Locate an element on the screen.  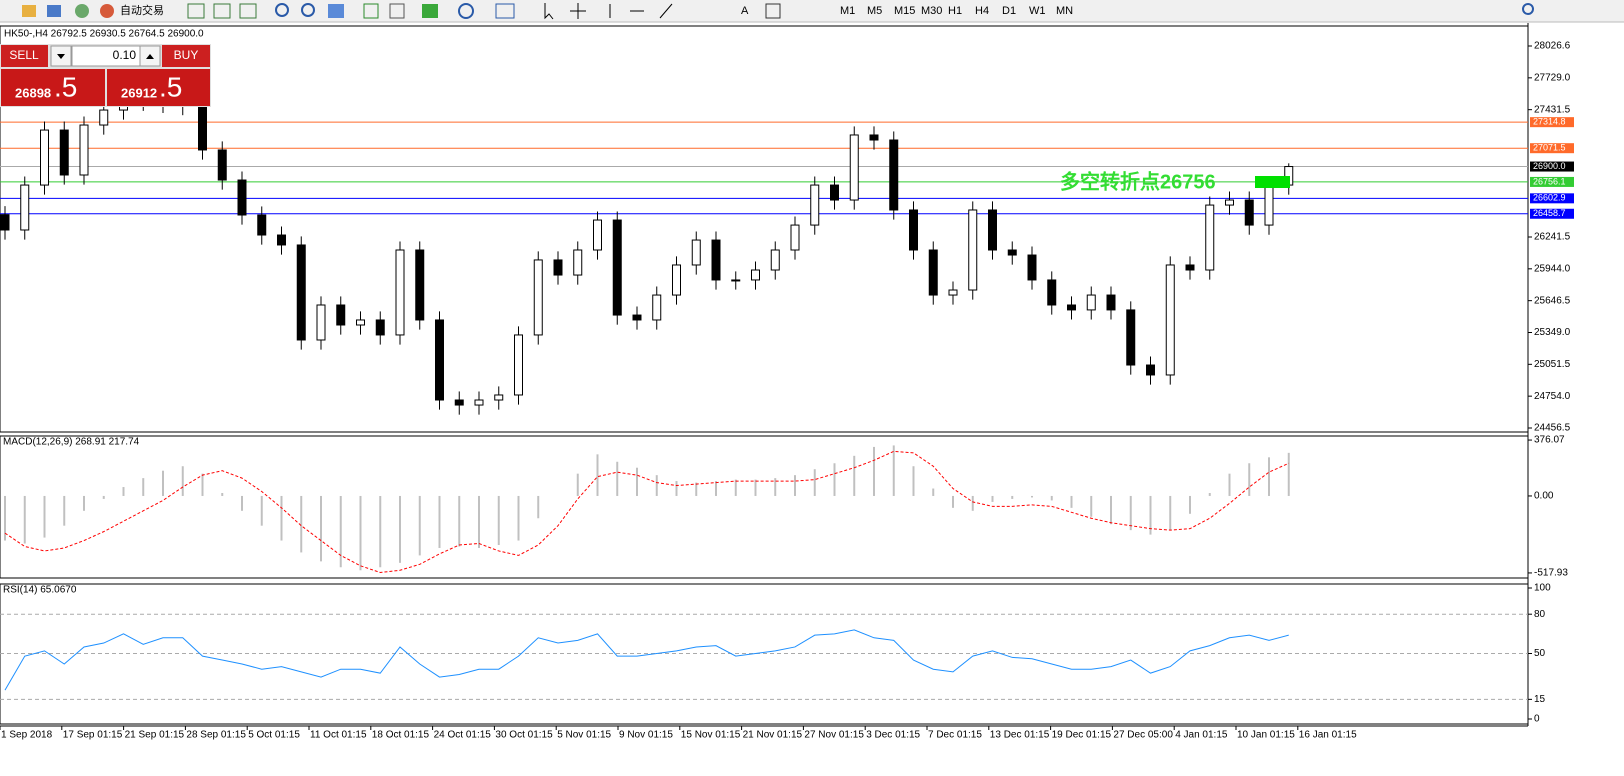
macd-title: MACD(12,26,9) 268.91 217.74 is located at coordinates (71, 442).